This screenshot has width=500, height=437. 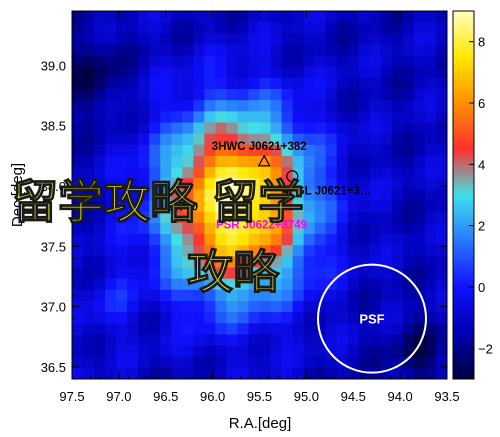 What do you see at coordinates (261, 226) in the screenshot?
I see `source-label-psr: PSR J0622+3749` at bounding box center [261, 226].